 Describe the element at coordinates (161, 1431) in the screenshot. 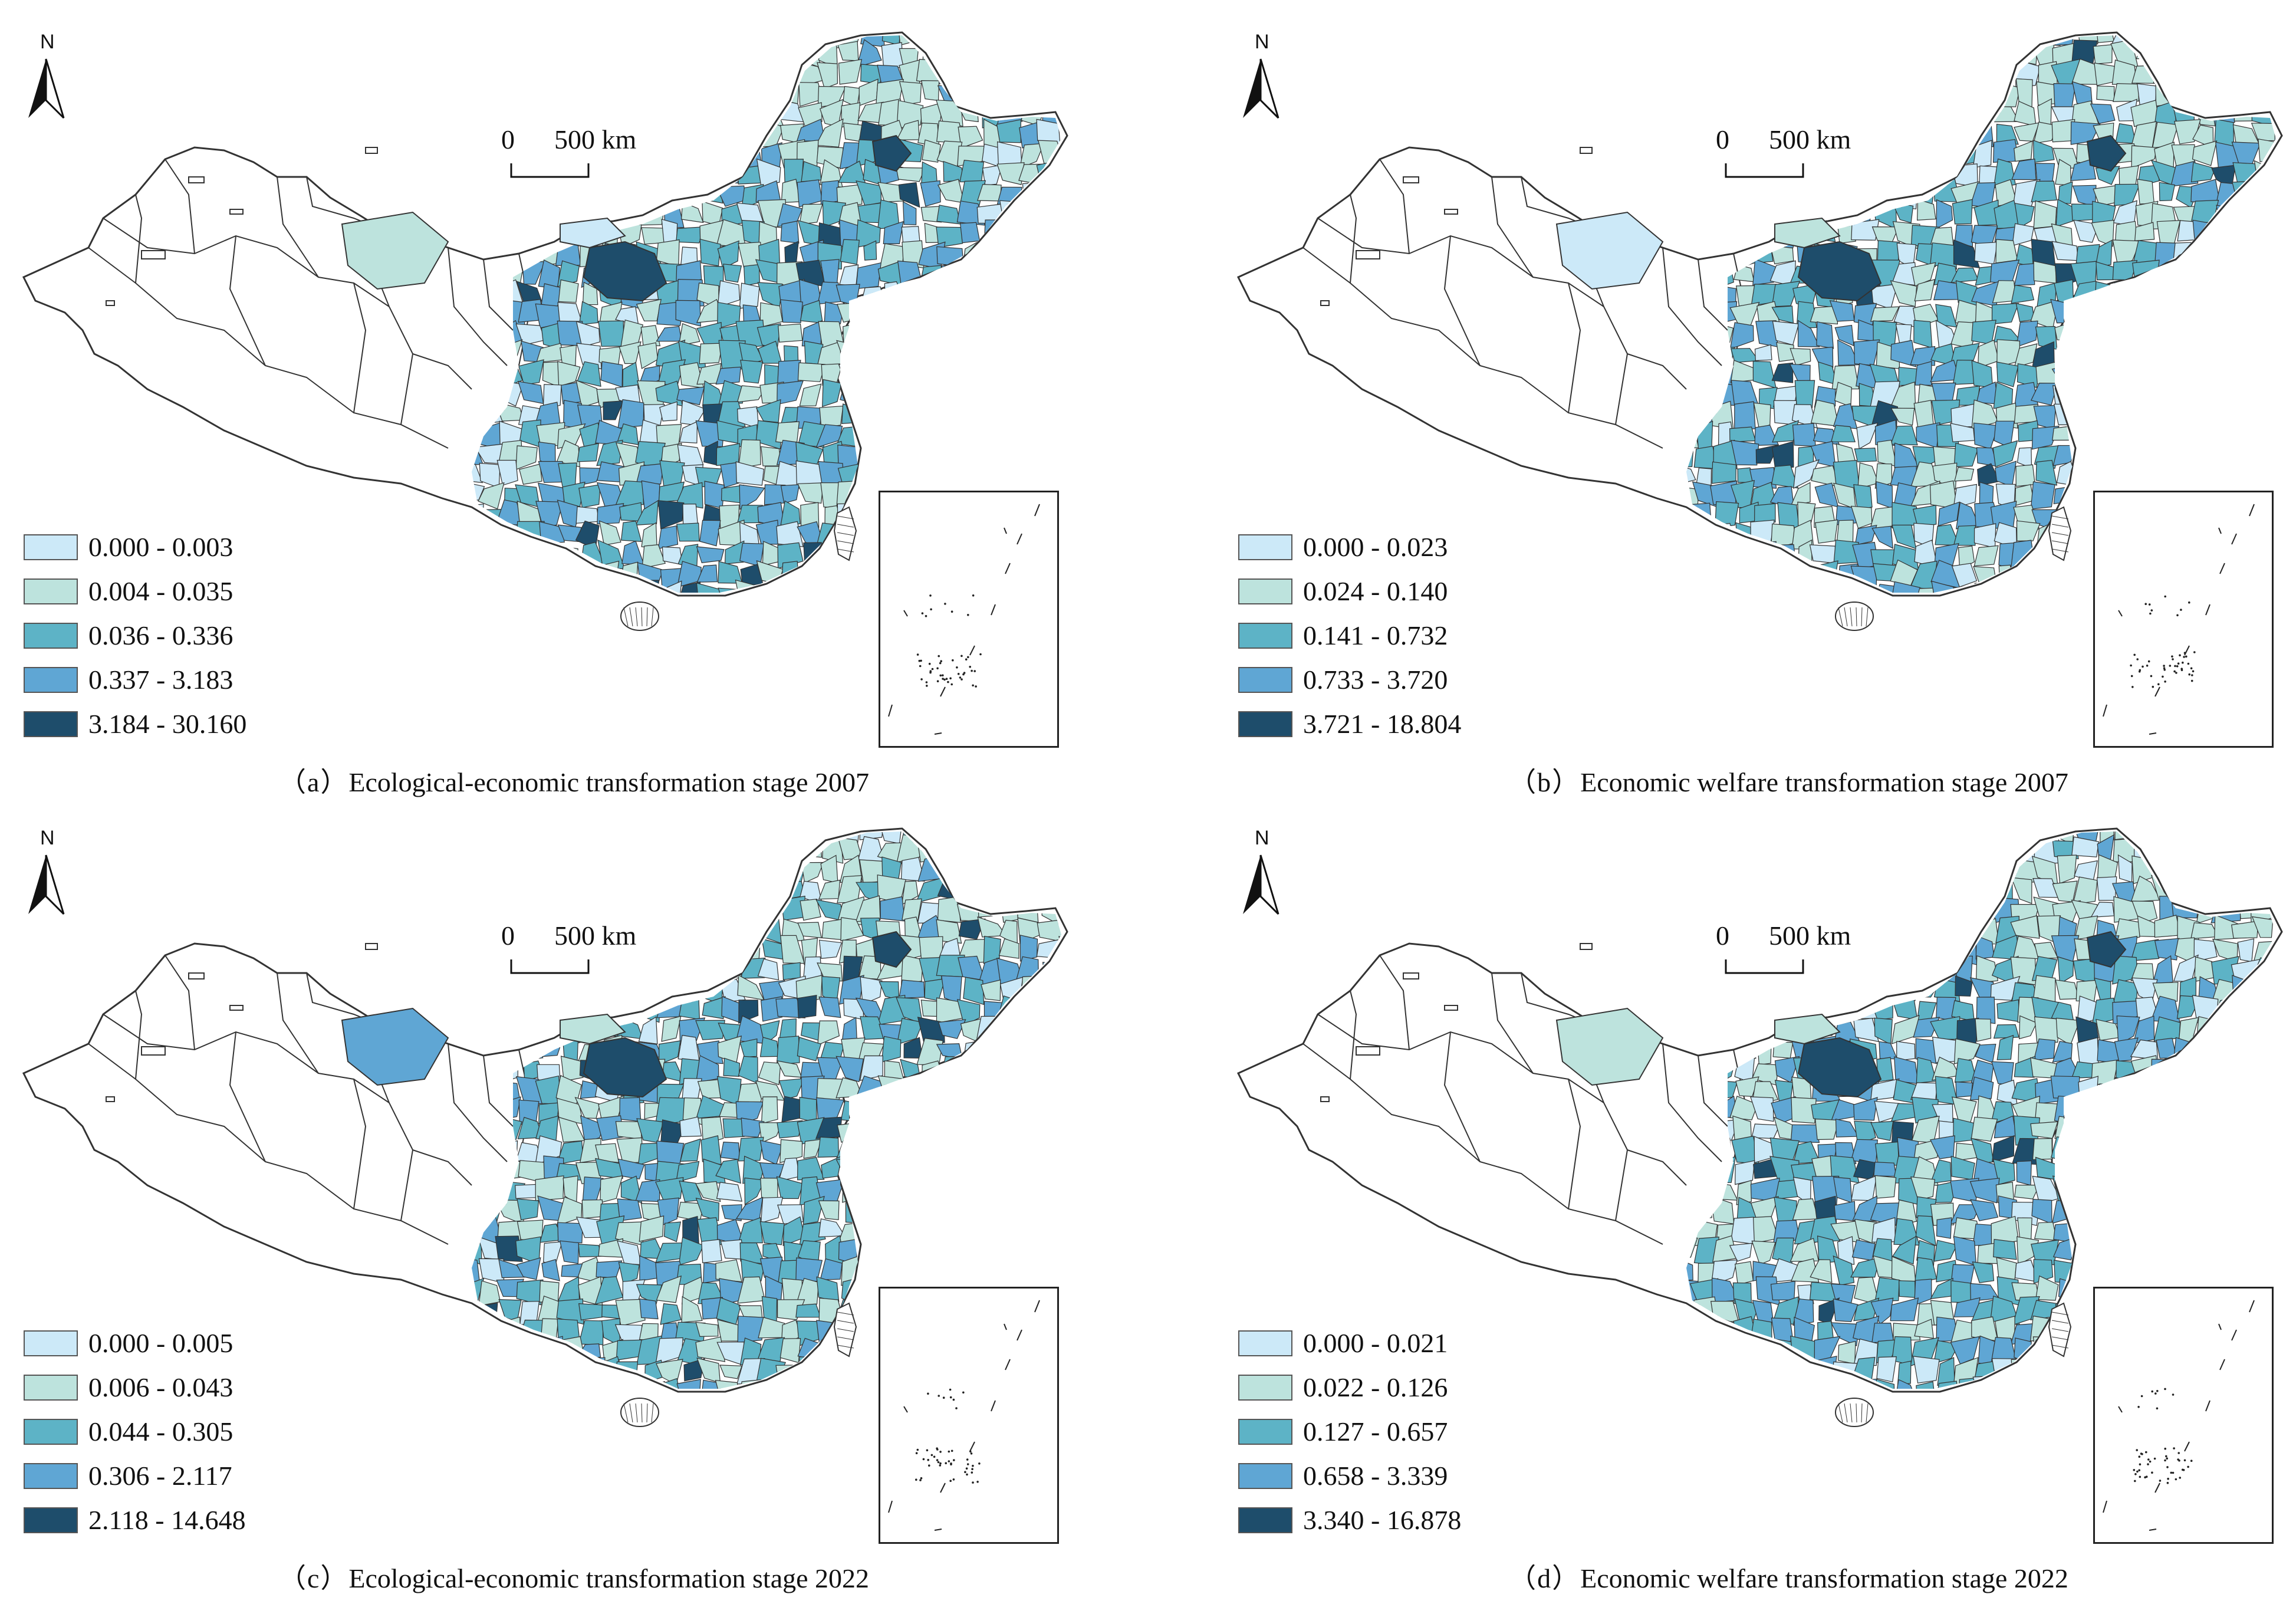

I see `legend-label: 0.044 - 0.305` at that location.